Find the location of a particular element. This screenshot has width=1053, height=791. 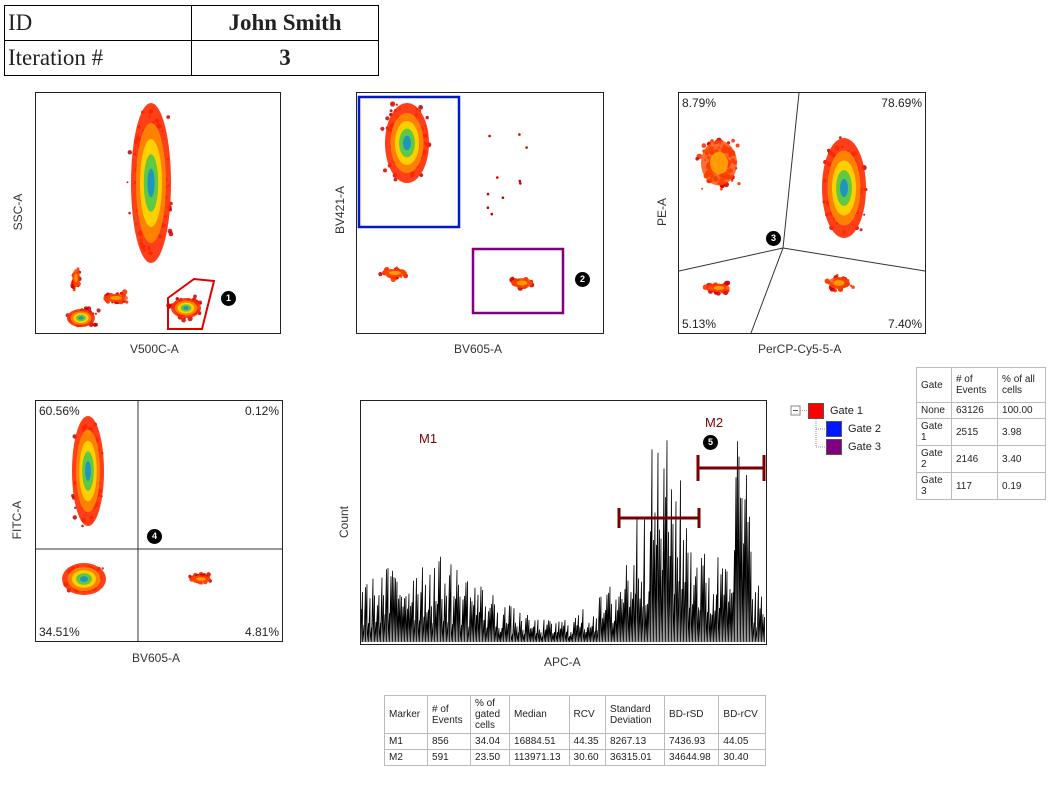

marker-m2 is located at coordinates (731, 468).